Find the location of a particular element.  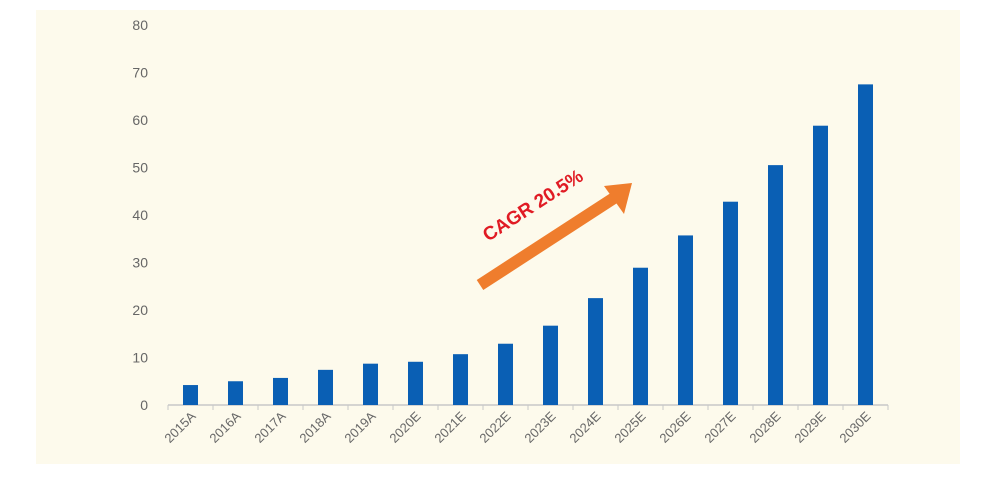

x-tick-label: 2022E is located at coordinates (494, 426).